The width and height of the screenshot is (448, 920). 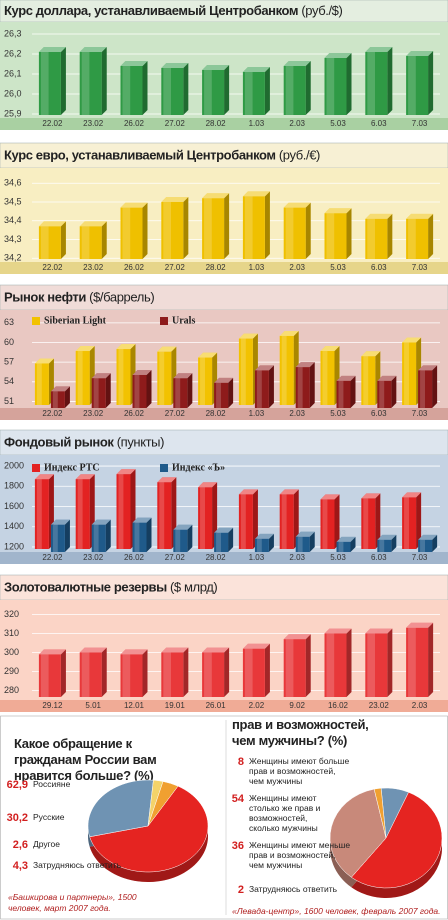 What do you see at coordinates (297, 267) in the screenshot?
I see `x-tick-label: 2.03` at bounding box center [297, 267].